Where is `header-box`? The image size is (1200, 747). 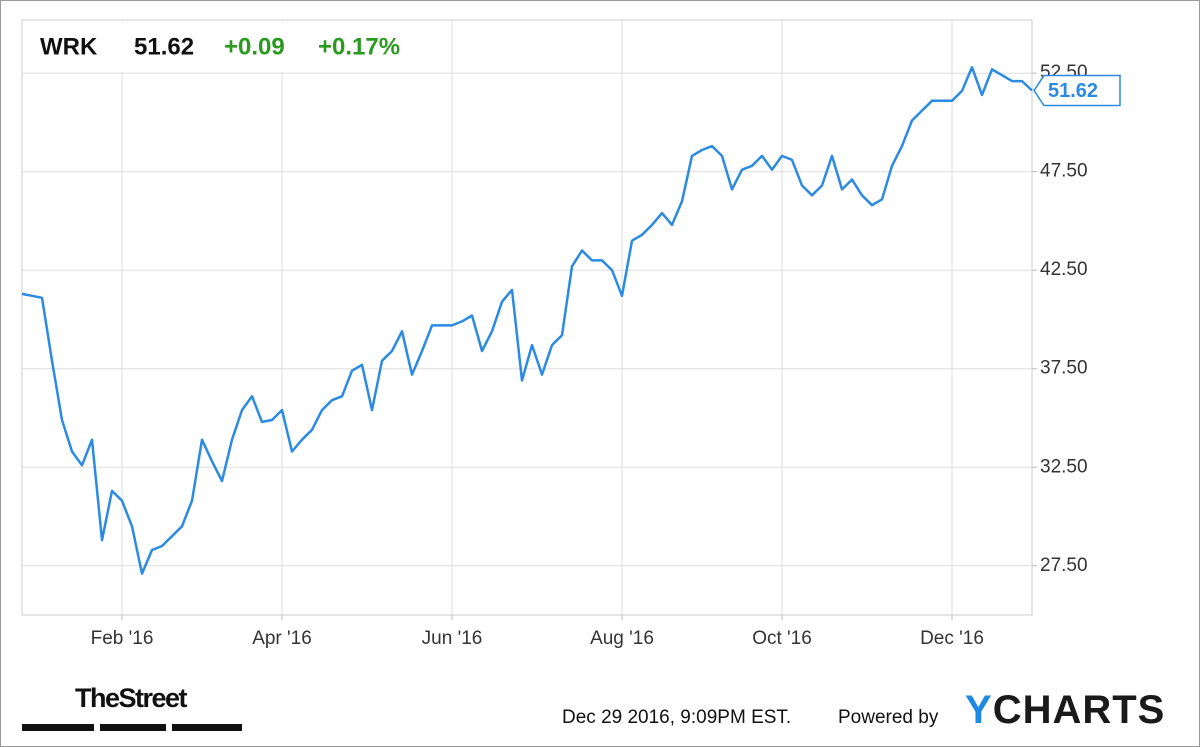 header-box is located at coordinates (234, 47).